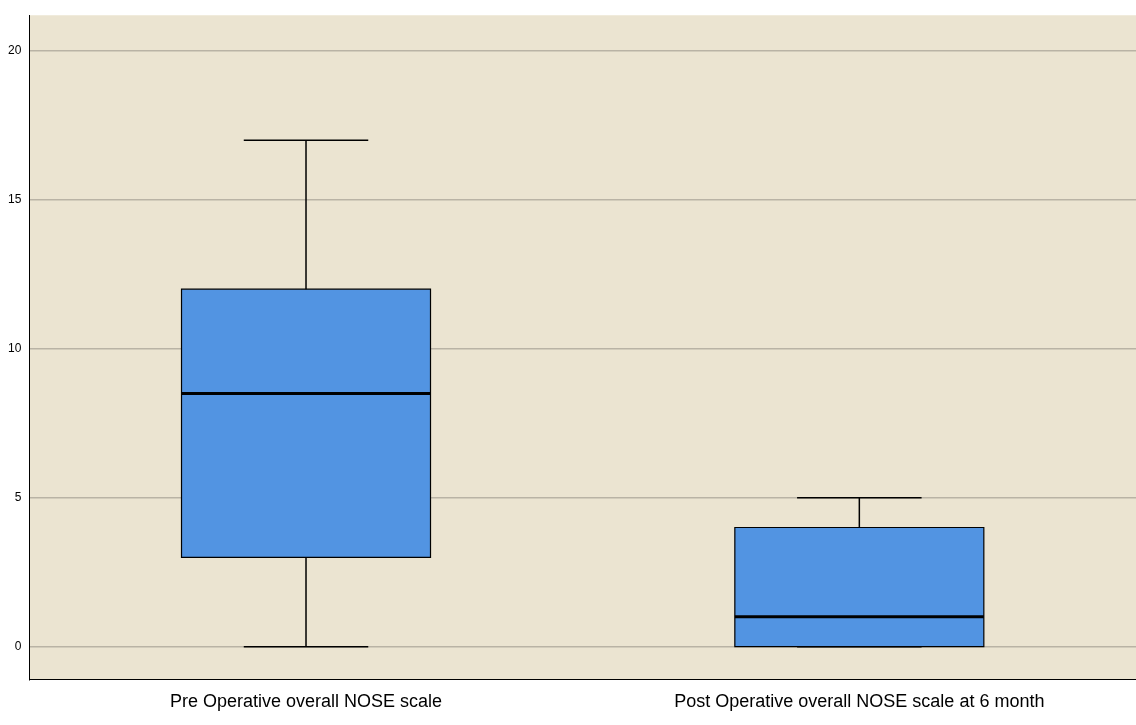 This screenshot has height=725, width=1136. What do you see at coordinates (306, 701) in the screenshot?
I see `x-tick-label: Pre Operative overall NOSE scale` at bounding box center [306, 701].